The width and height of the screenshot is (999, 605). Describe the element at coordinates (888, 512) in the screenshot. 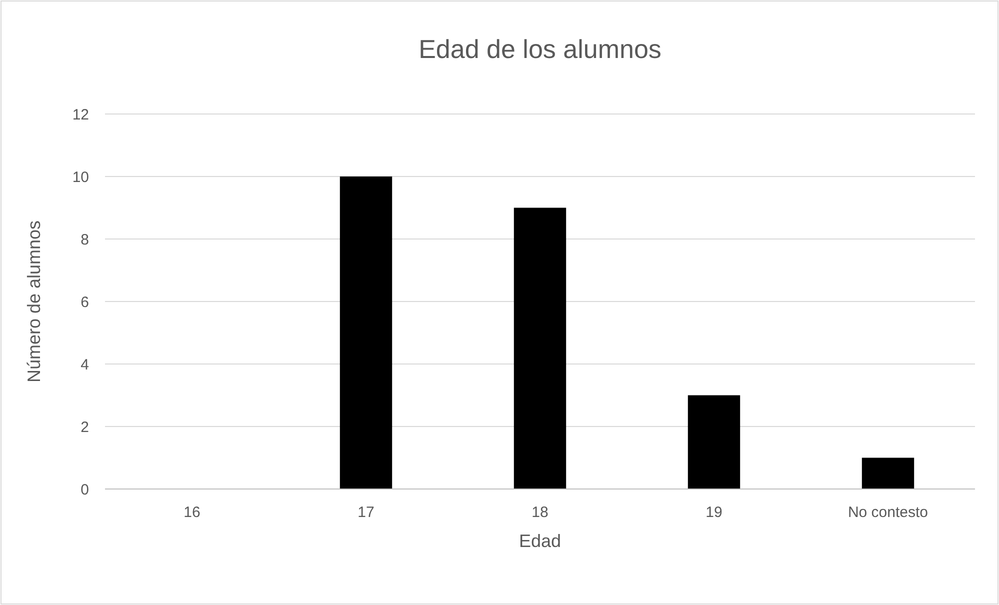

I see `x-tick-label: No contesto` at that location.